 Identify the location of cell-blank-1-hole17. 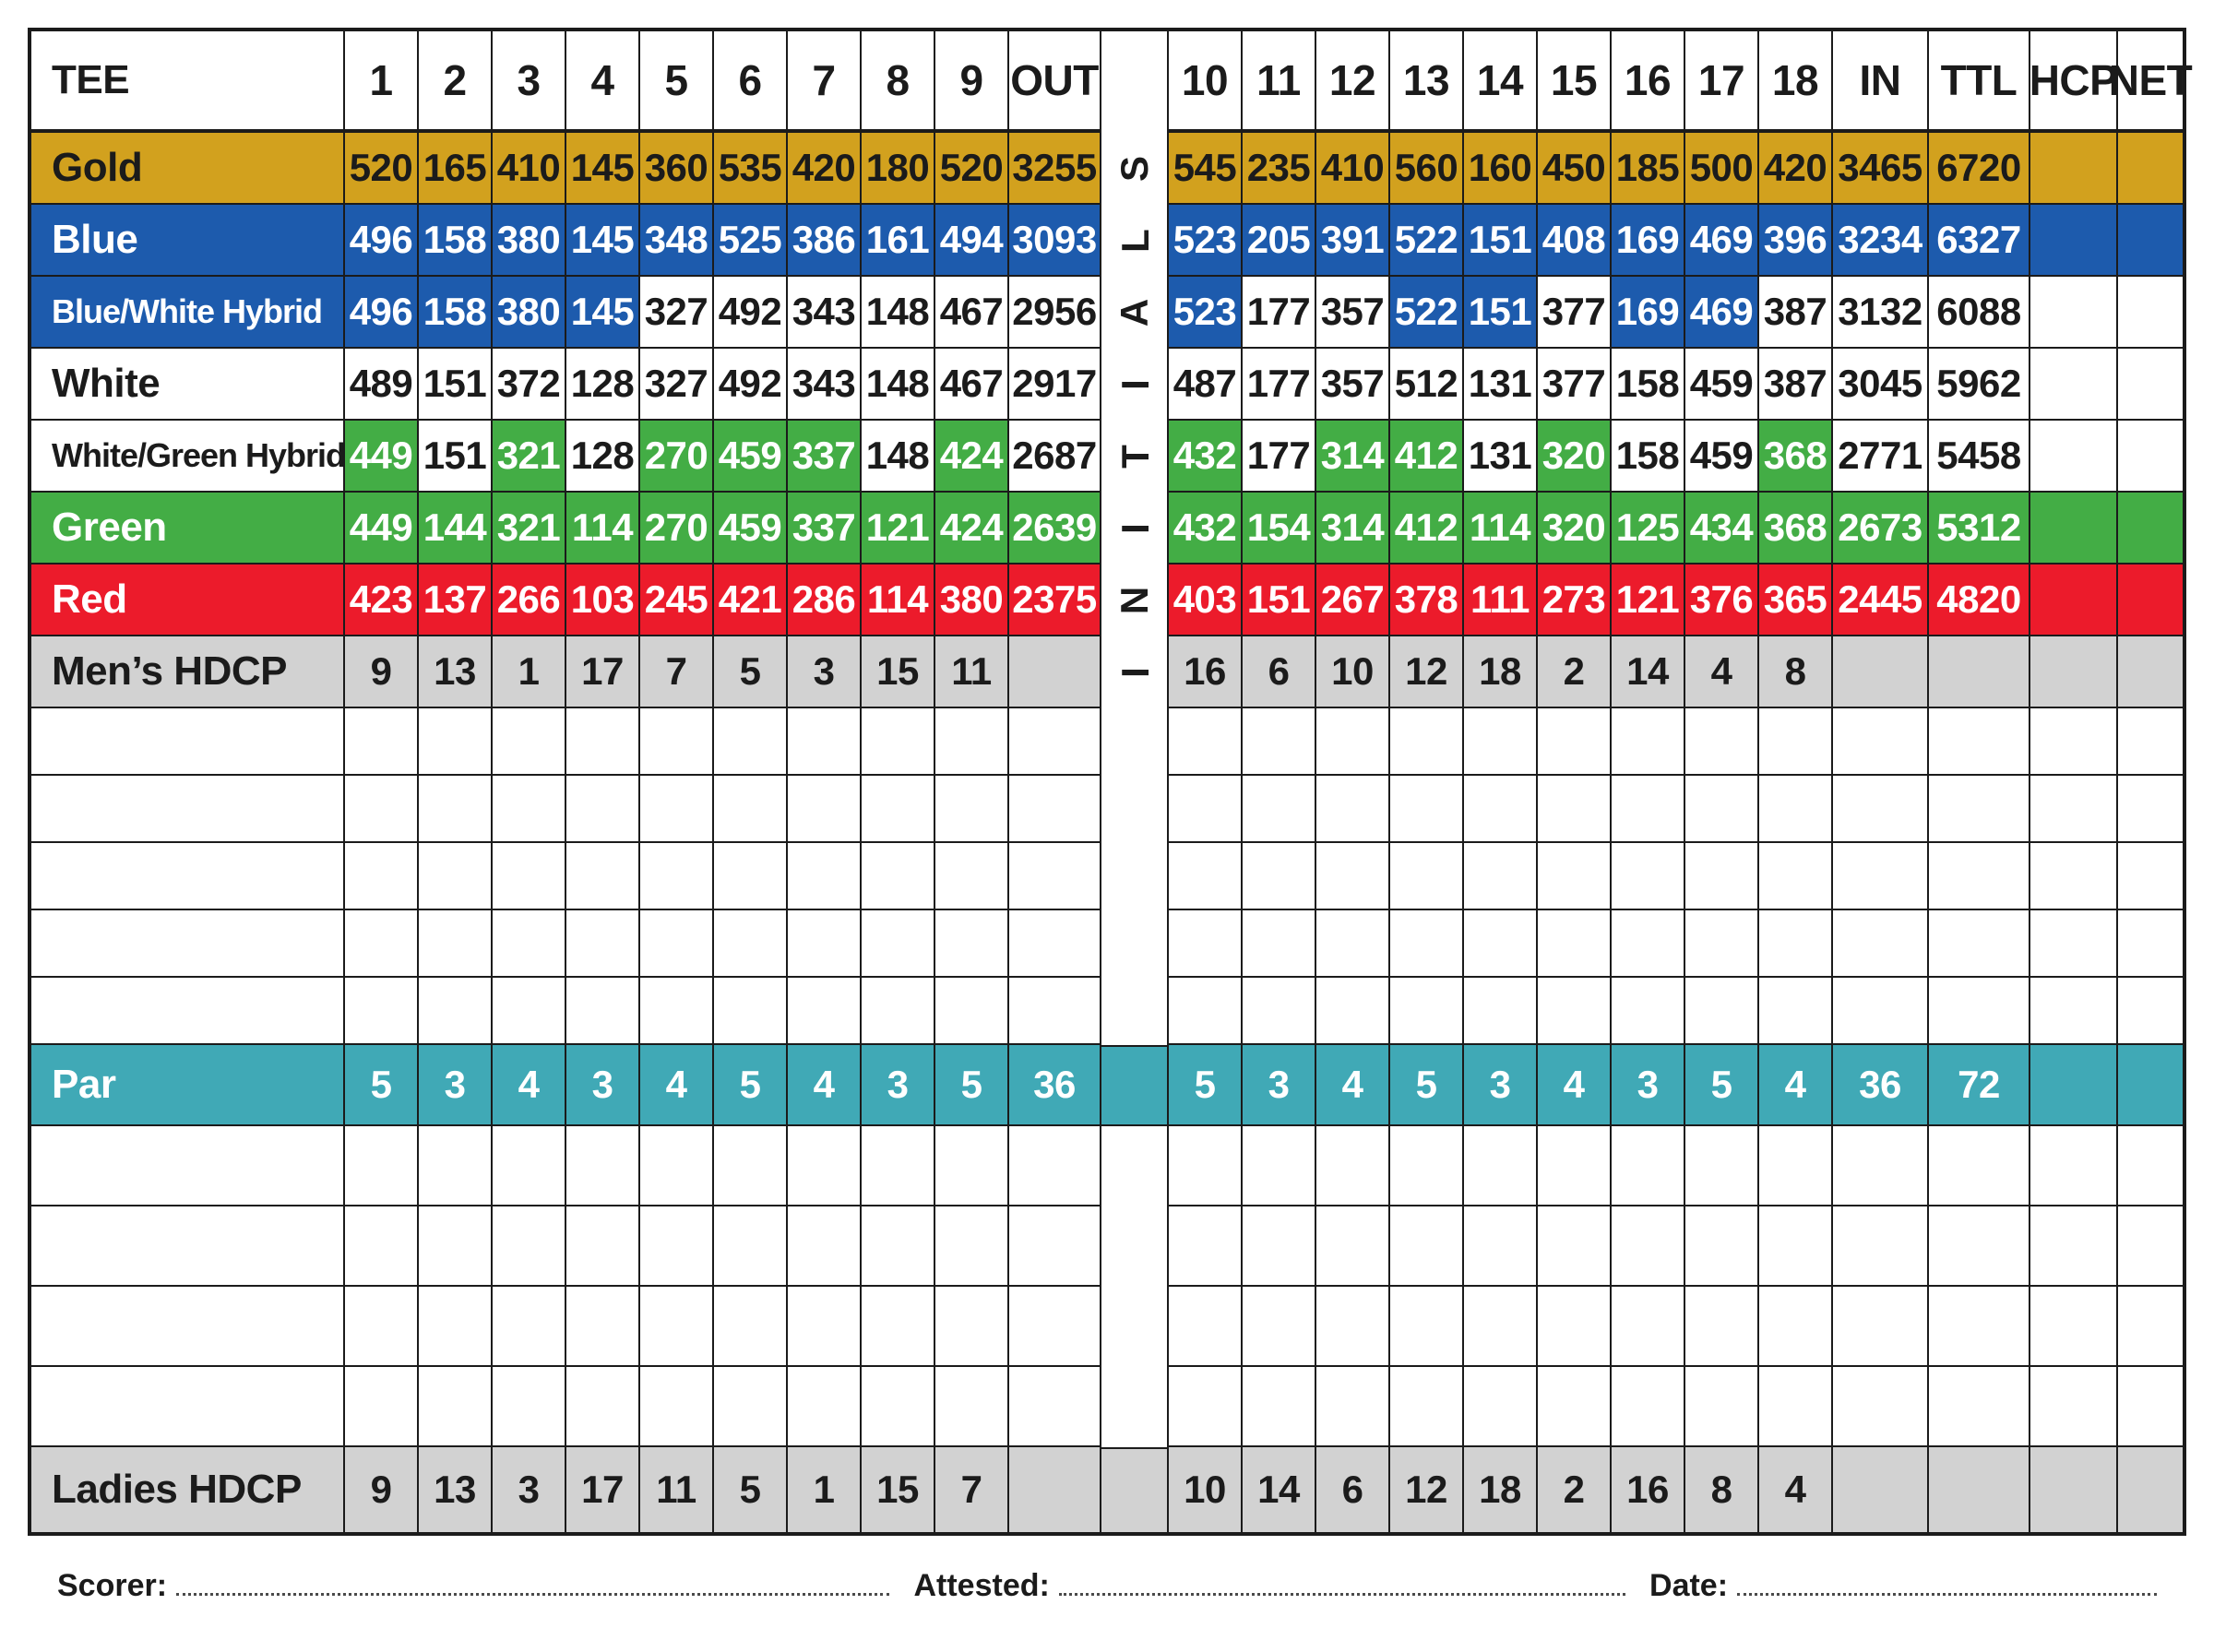
(1722, 742).